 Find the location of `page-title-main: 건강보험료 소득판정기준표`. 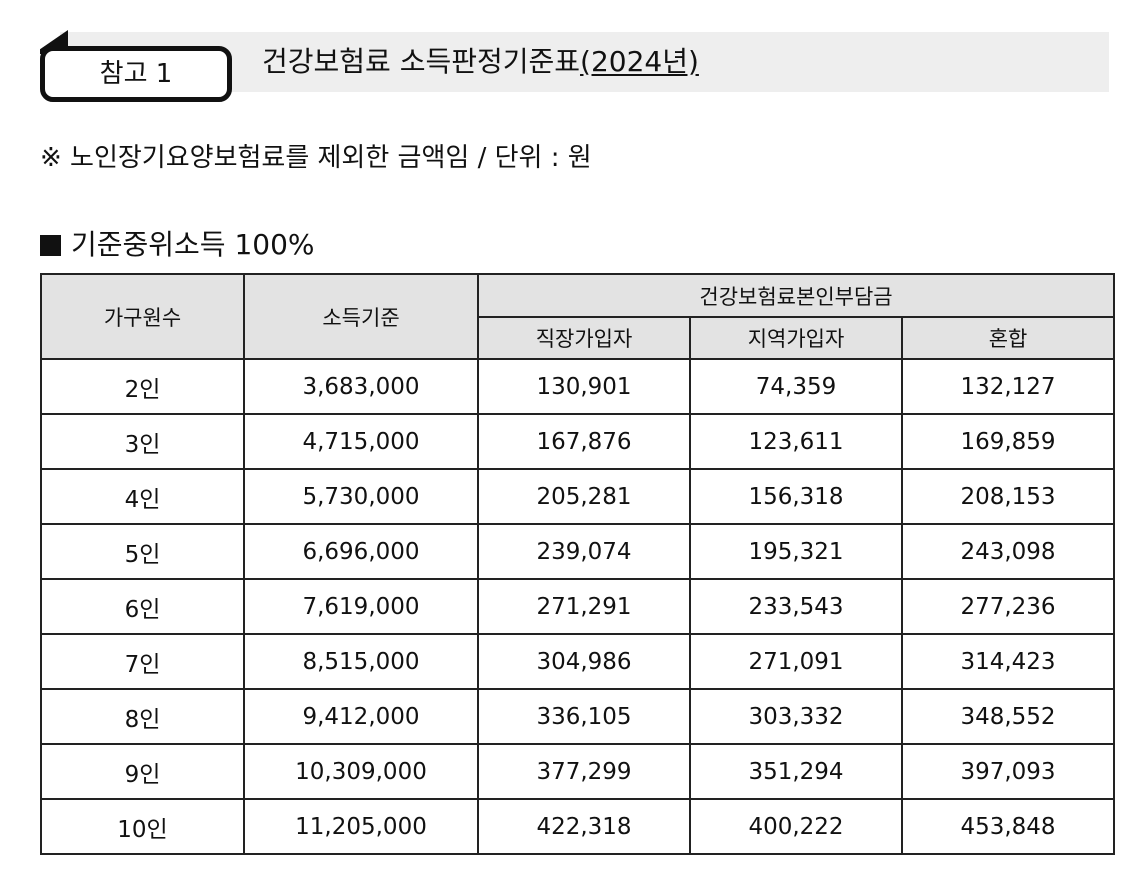

page-title-main: 건강보험료 소득판정기준표 is located at coordinates (421, 61).